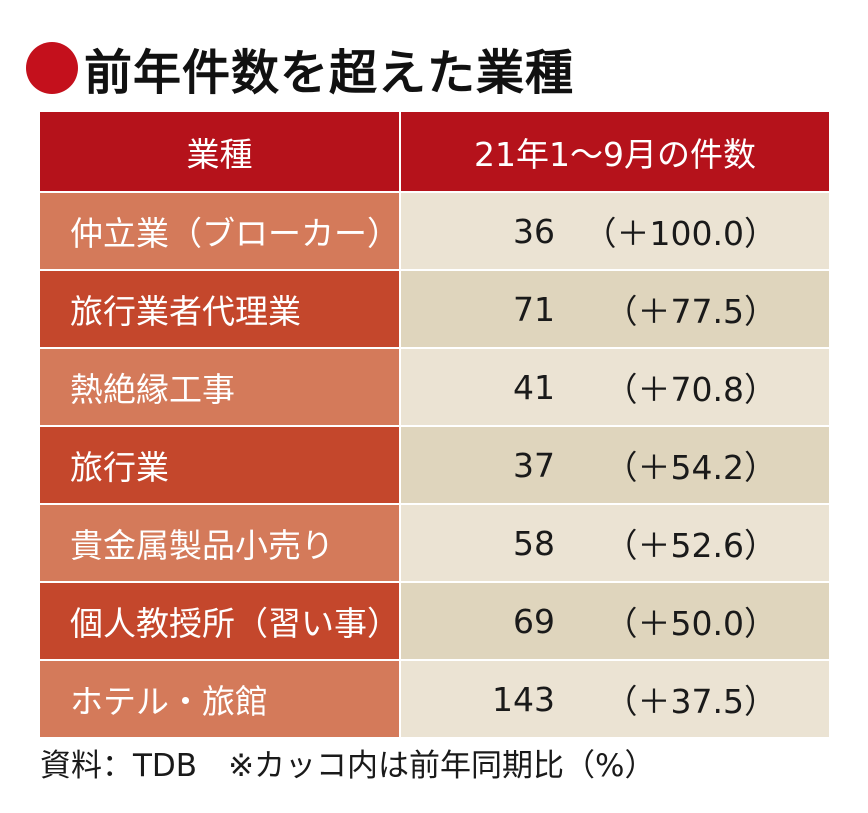 The height and width of the screenshot is (813, 868). I want to click on case-count: 37, so click(534, 465).